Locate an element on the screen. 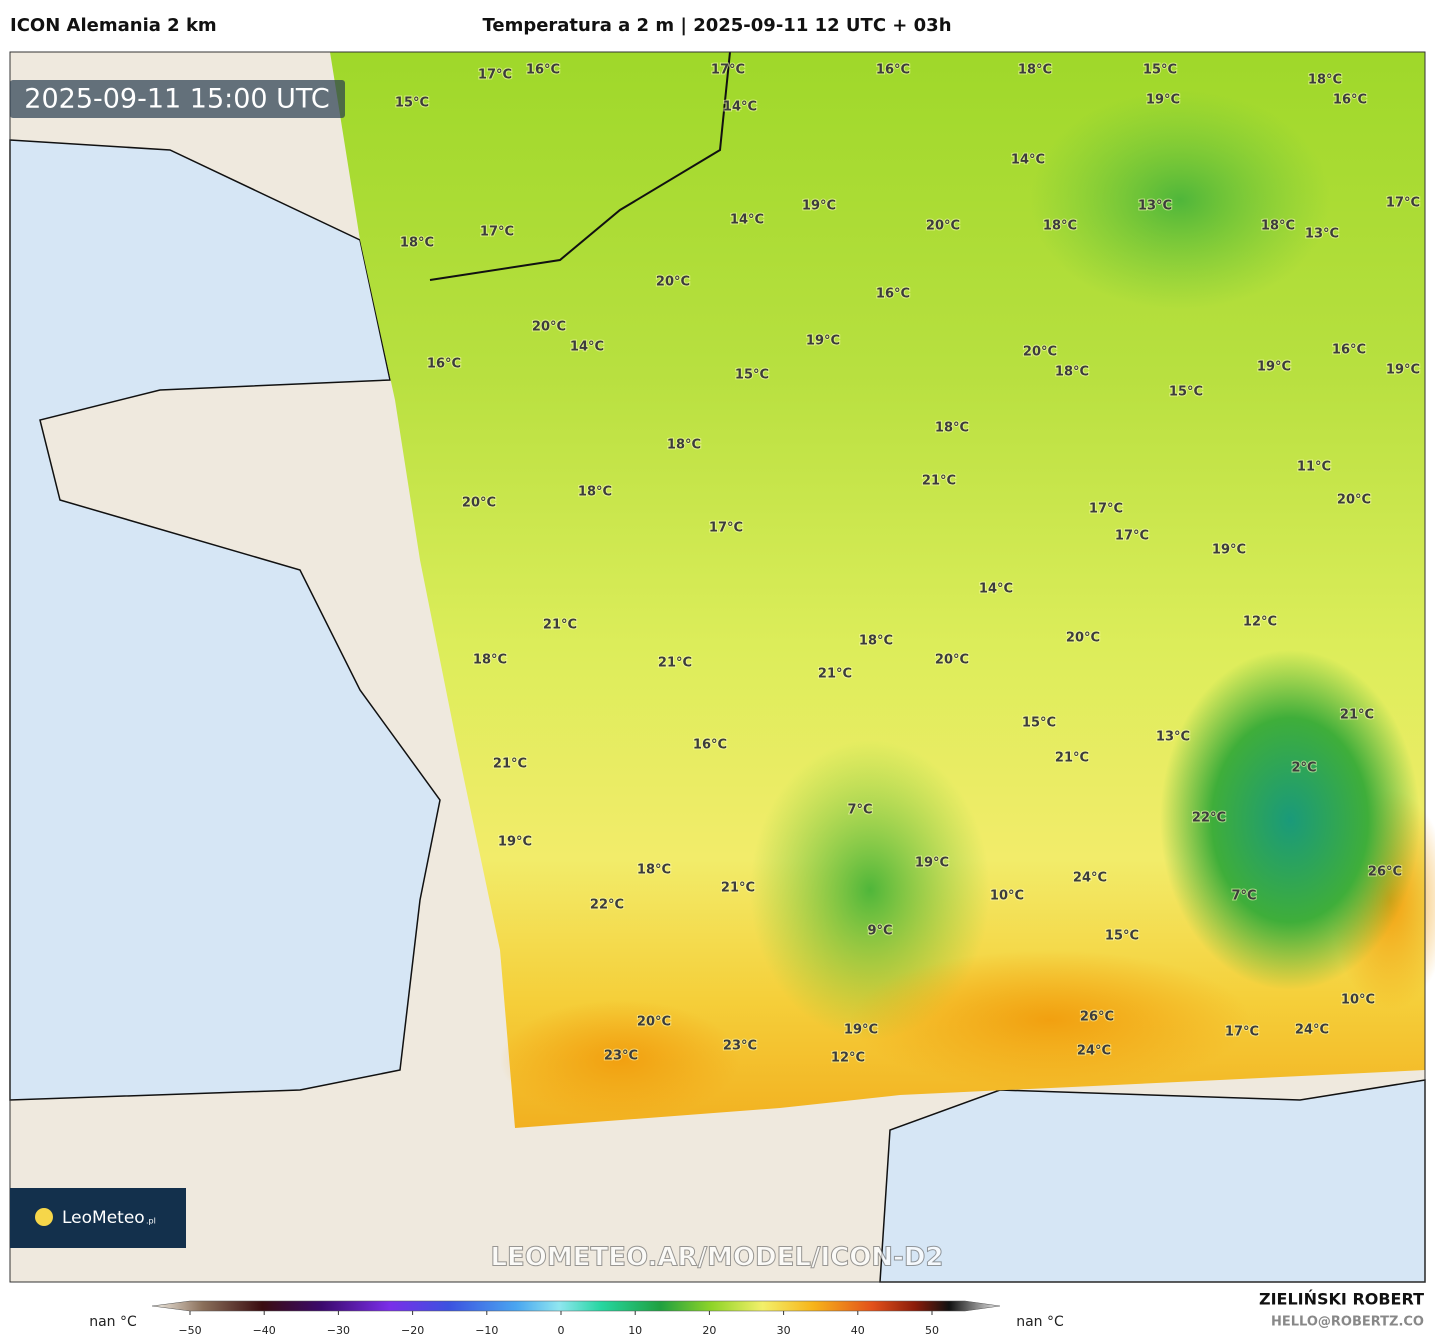 The image size is (1435, 1338). colorbar-tick-label: 50 is located at coordinates (932, 1330).